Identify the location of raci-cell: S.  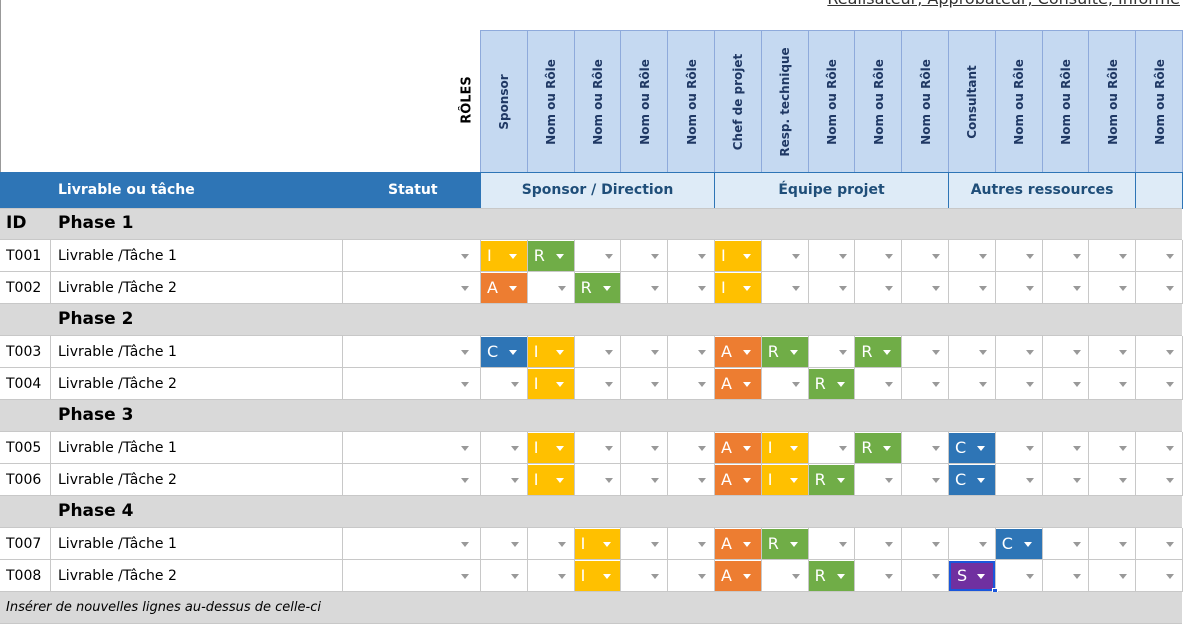
(972, 576).